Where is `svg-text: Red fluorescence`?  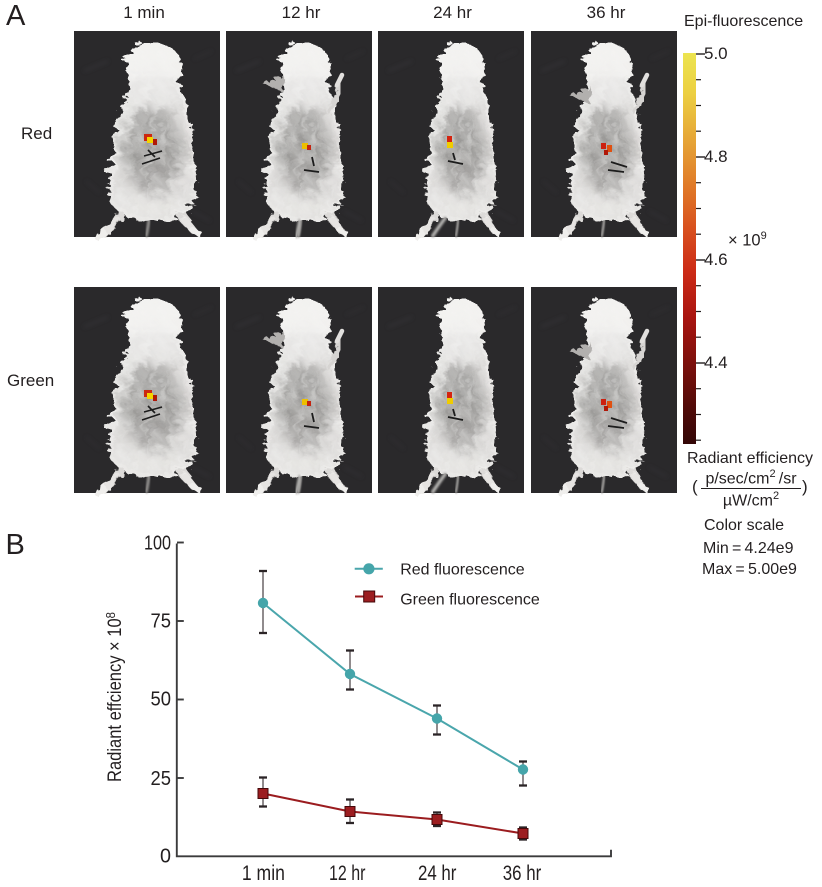
svg-text: Red fluorescence is located at coordinates (462, 570).